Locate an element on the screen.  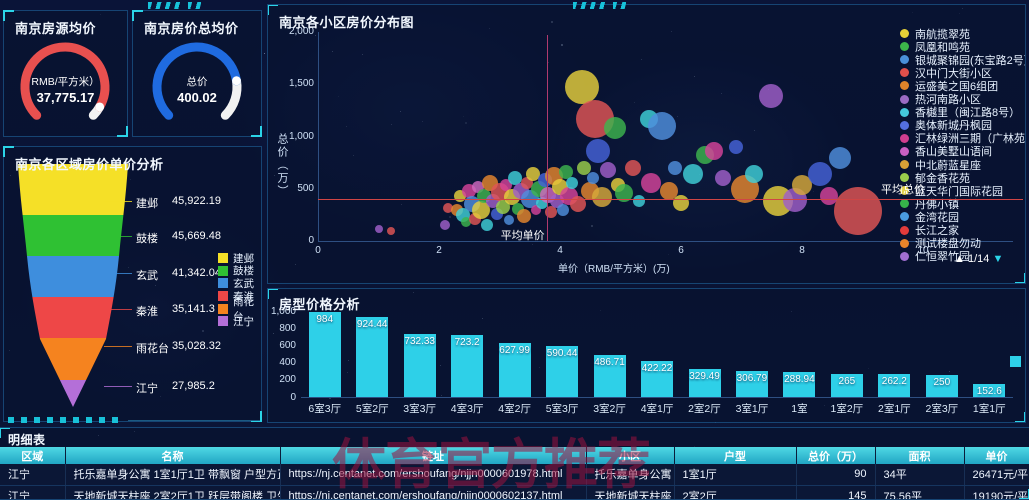
funnel-legend-item: 江宁 is located at coordinates (239, 321).